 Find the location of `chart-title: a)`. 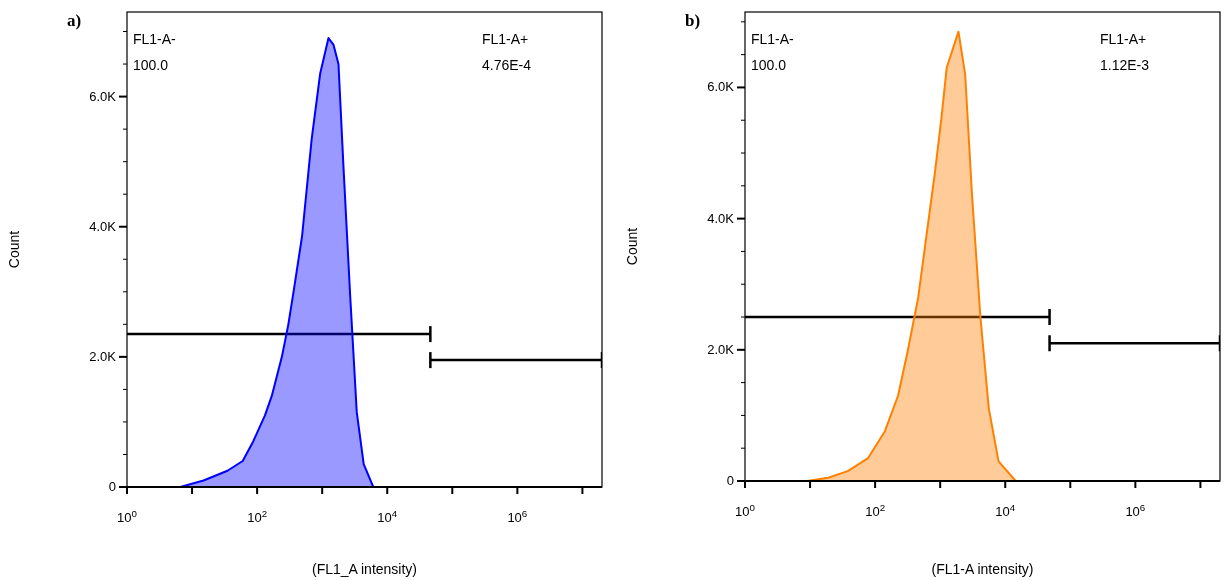

chart-title: a) is located at coordinates (74, 20).